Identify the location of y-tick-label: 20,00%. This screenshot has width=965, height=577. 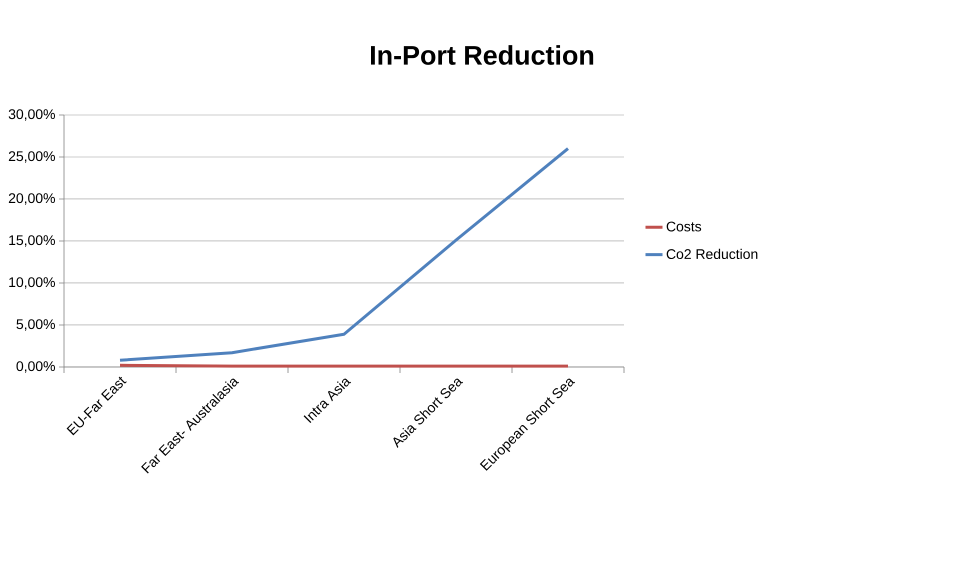
(31, 199).